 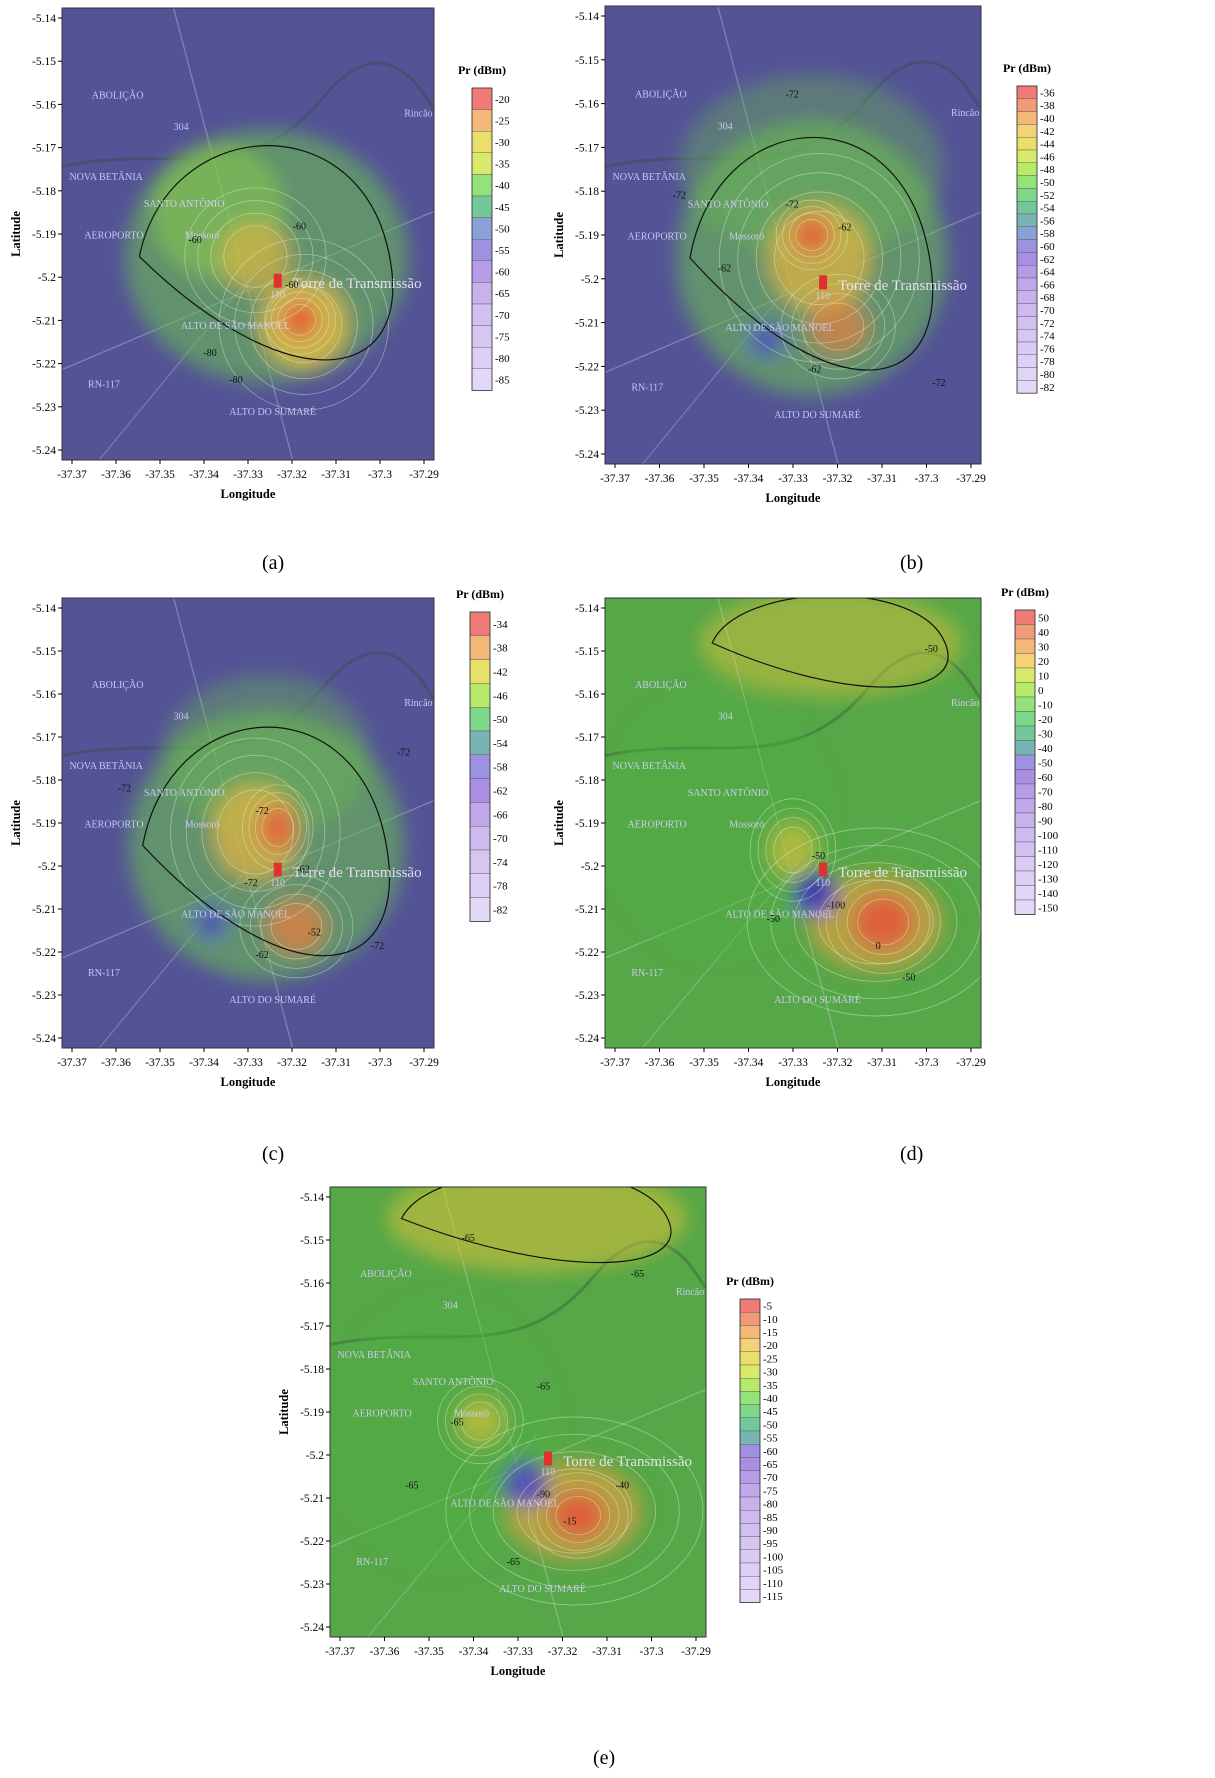 I want to click on contour-line-main, so click(x=830, y=643).